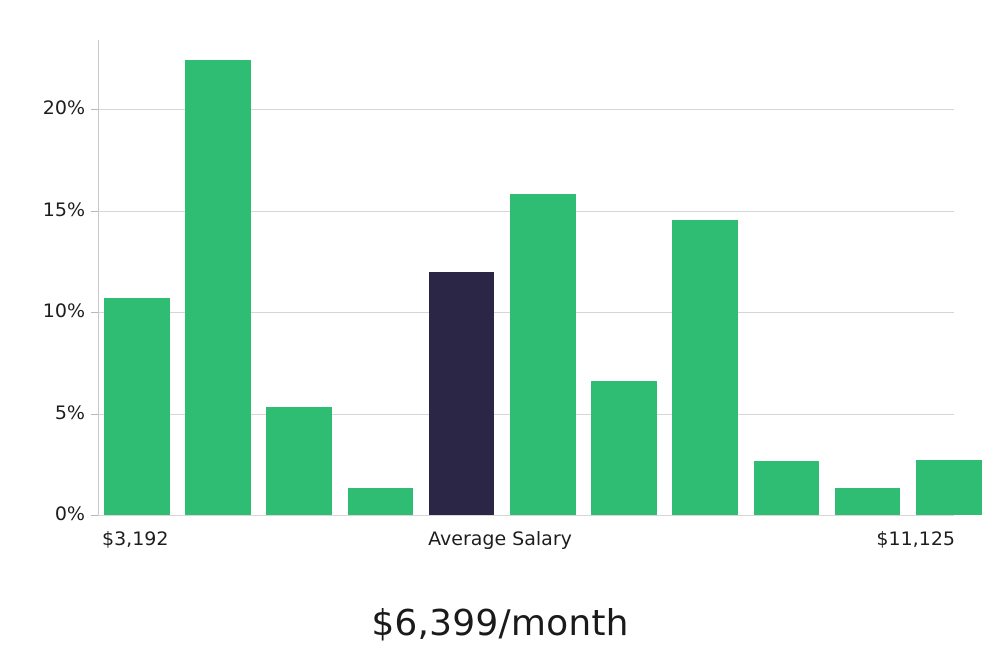 This screenshot has width=1000, height=660. Describe the element at coordinates (500, 539) in the screenshot. I see `x-axis-title: Average Salary` at that location.